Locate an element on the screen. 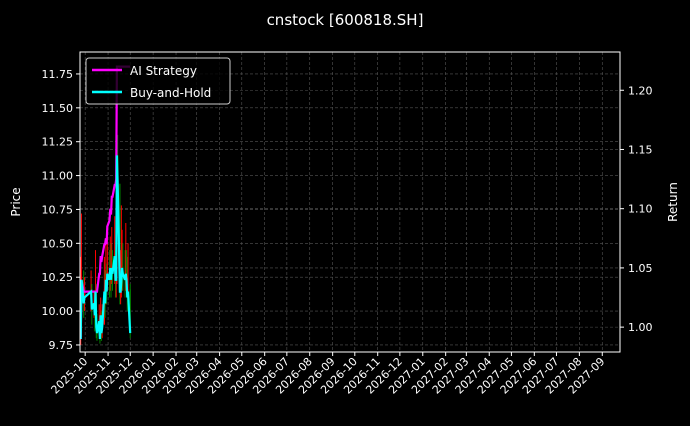 The width and height of the screenshot is (690, 426). y-tick-label: 10.25 is located at coordinates (58, 277).